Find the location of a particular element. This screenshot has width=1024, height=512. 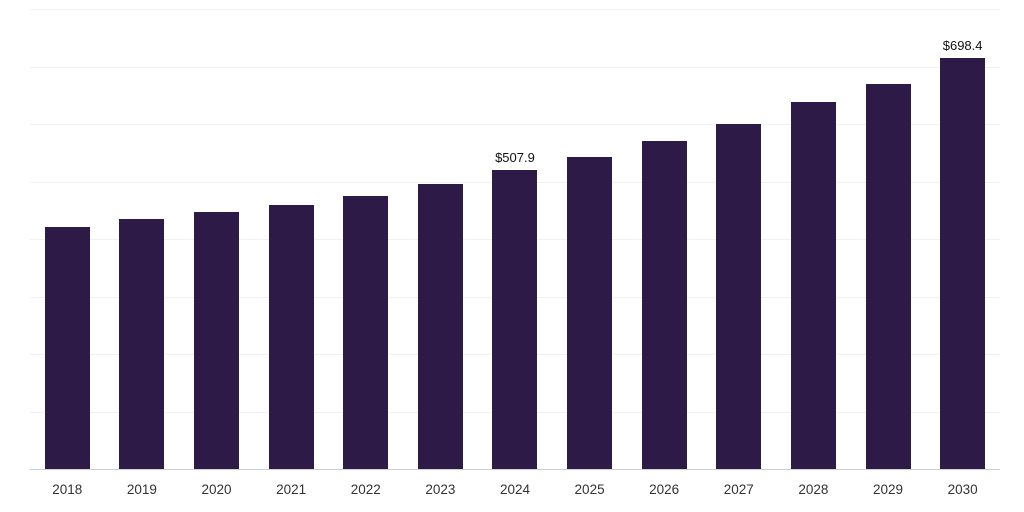

x-tick-label: 2027 is located at coordinates (738, 489).